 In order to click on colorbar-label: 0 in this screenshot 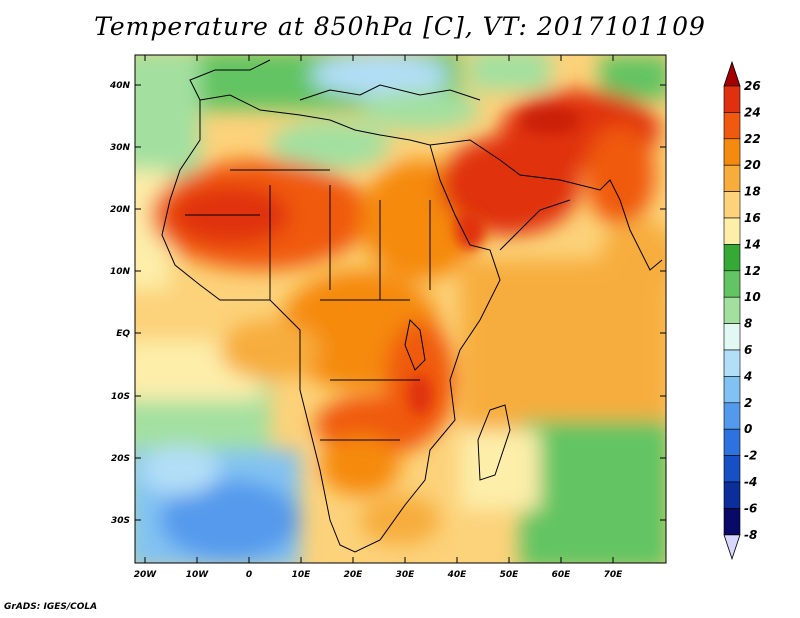, I will do `click(748, 429)`.